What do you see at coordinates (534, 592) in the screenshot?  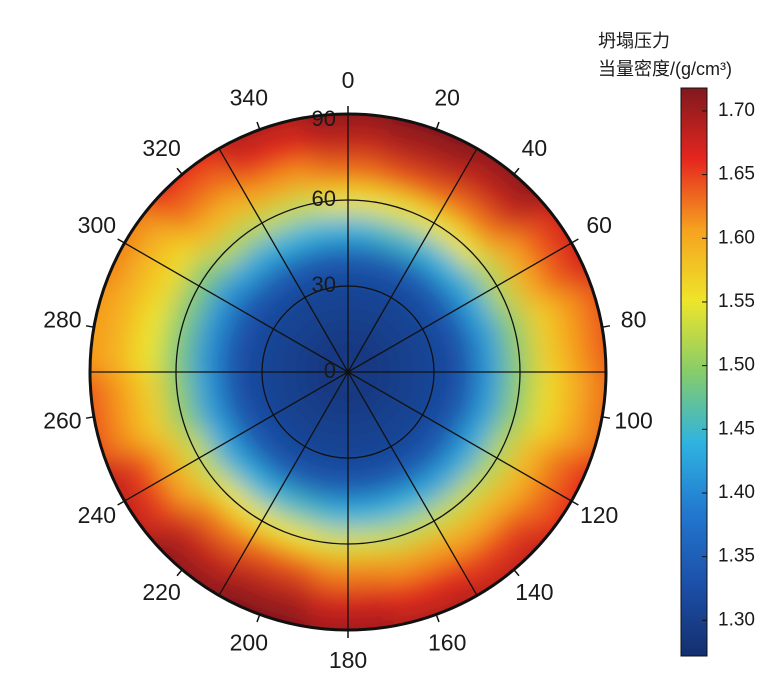 I see `theta-tick-label: 140` at bounding box center [534, 592].